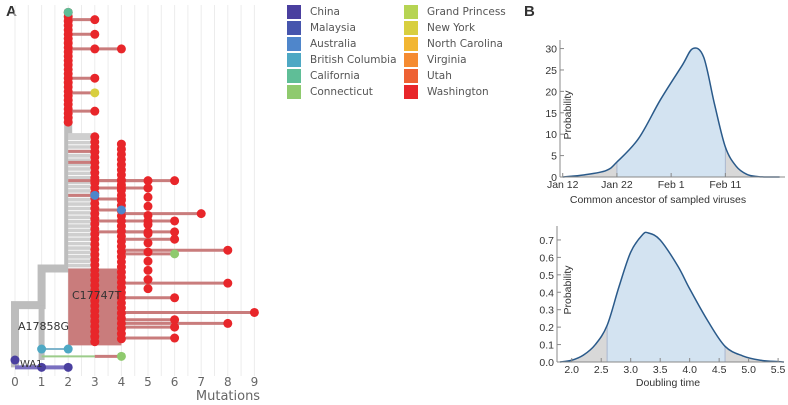 This screenshot has height=405, width=788. I want to click on legend-entry: Connecticut, so click(330, 92).